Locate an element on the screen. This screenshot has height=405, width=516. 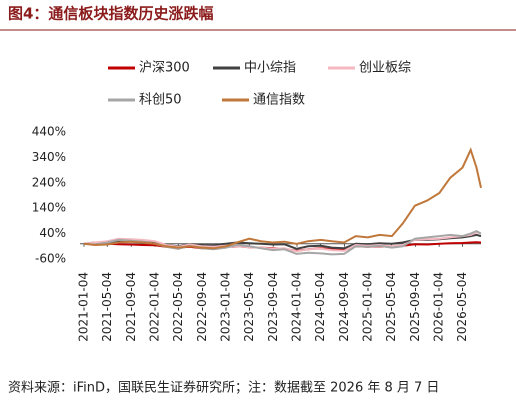
y-tick-label: 240% is located at coordinates (49, 182).